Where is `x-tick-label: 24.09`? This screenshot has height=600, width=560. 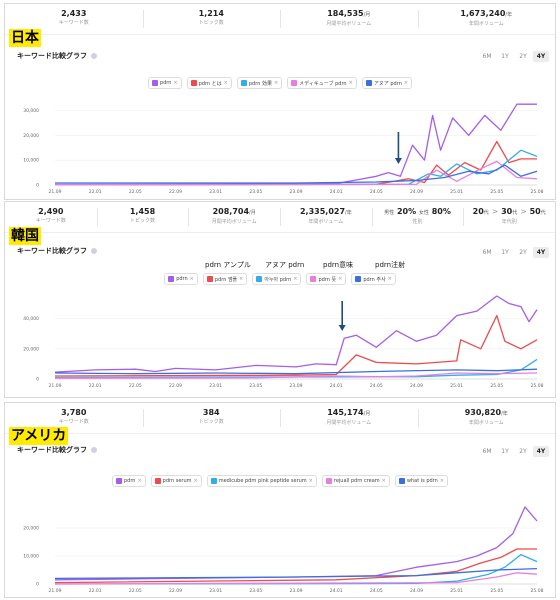 x-tick-label: 24.09 is located at coordinates (416, 591).